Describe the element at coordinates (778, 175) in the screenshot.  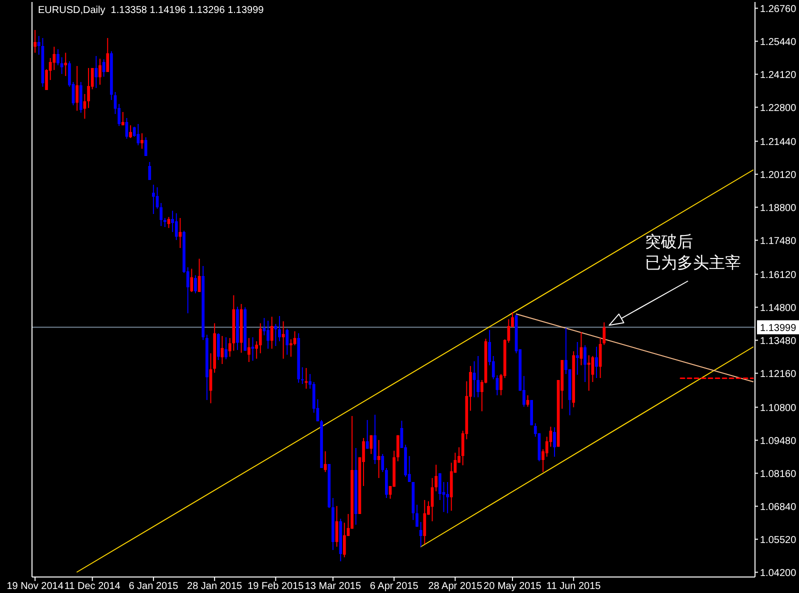
I see `y-tick-label: 1.20120` at that location.